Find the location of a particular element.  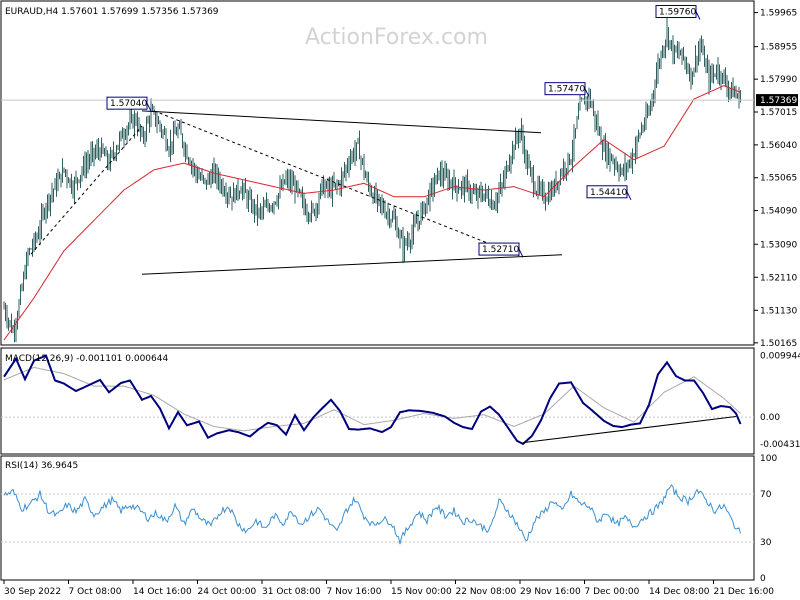

macd-tick-label: -0.004313 is located at coordinates (780, 445).